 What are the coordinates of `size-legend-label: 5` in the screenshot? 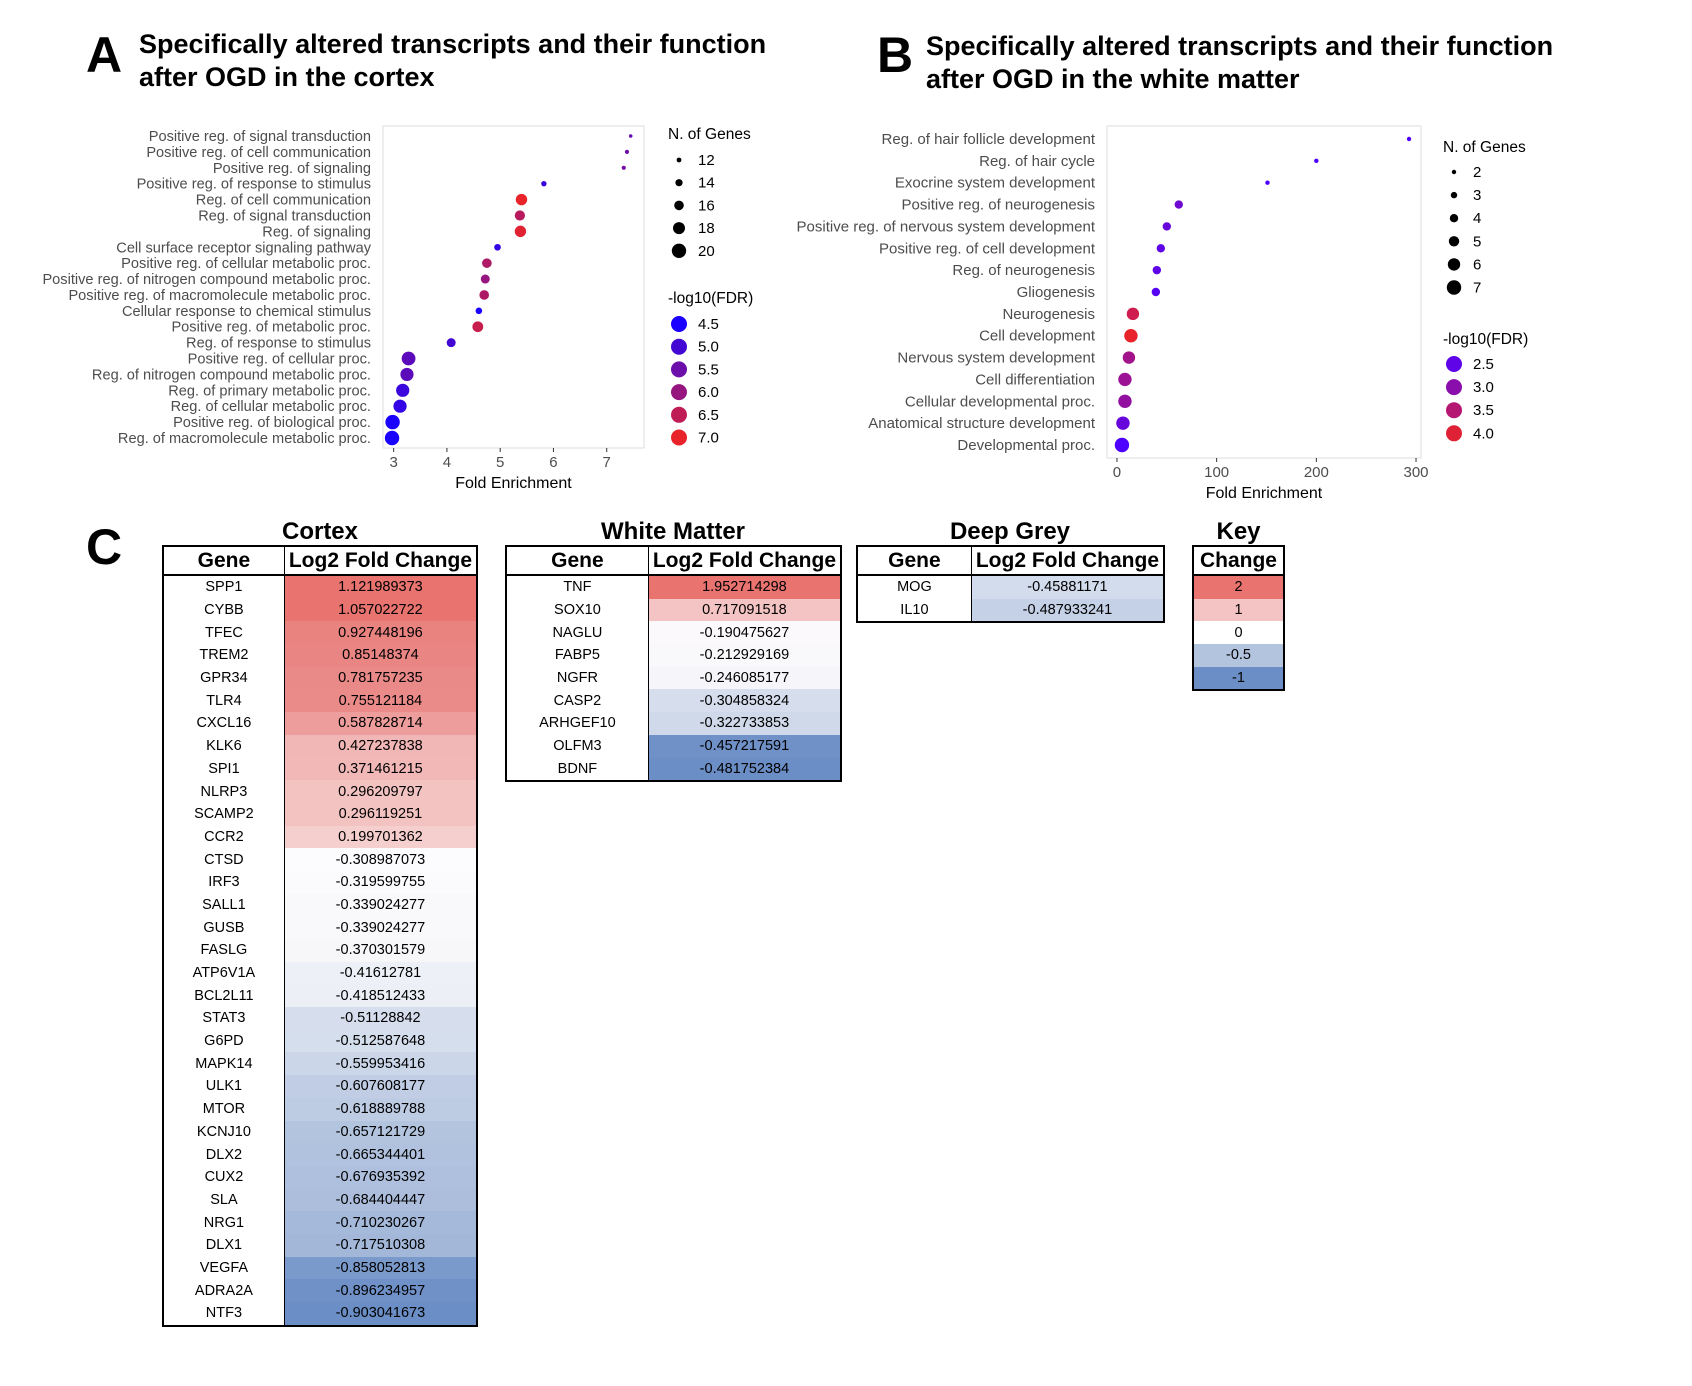 It's located at (1477, 241).